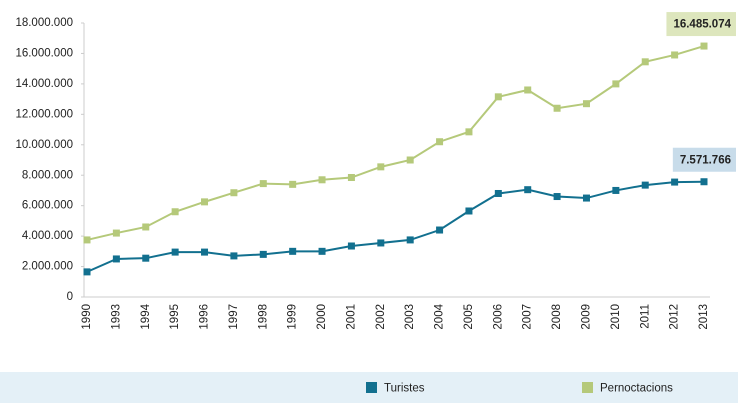 The height and width of the screenshot is (403, 738). Describe the element at coordinates (636, 389) in the screenshot. I see `legend-label: Pernoctacions` at that location.